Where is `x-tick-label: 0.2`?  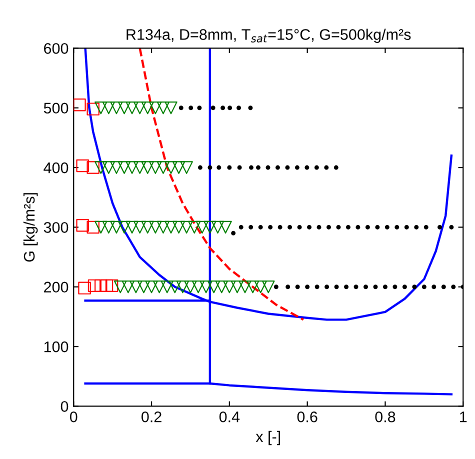
x-tick-label: 0.2 is located at coordinates (152, 416).